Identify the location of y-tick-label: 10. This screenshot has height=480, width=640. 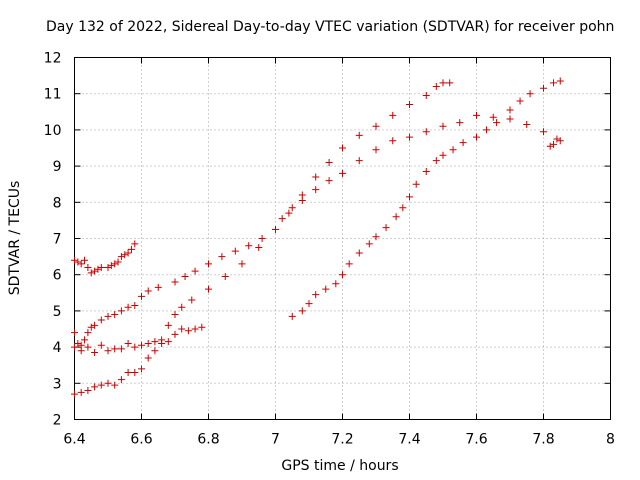
(53, 131).